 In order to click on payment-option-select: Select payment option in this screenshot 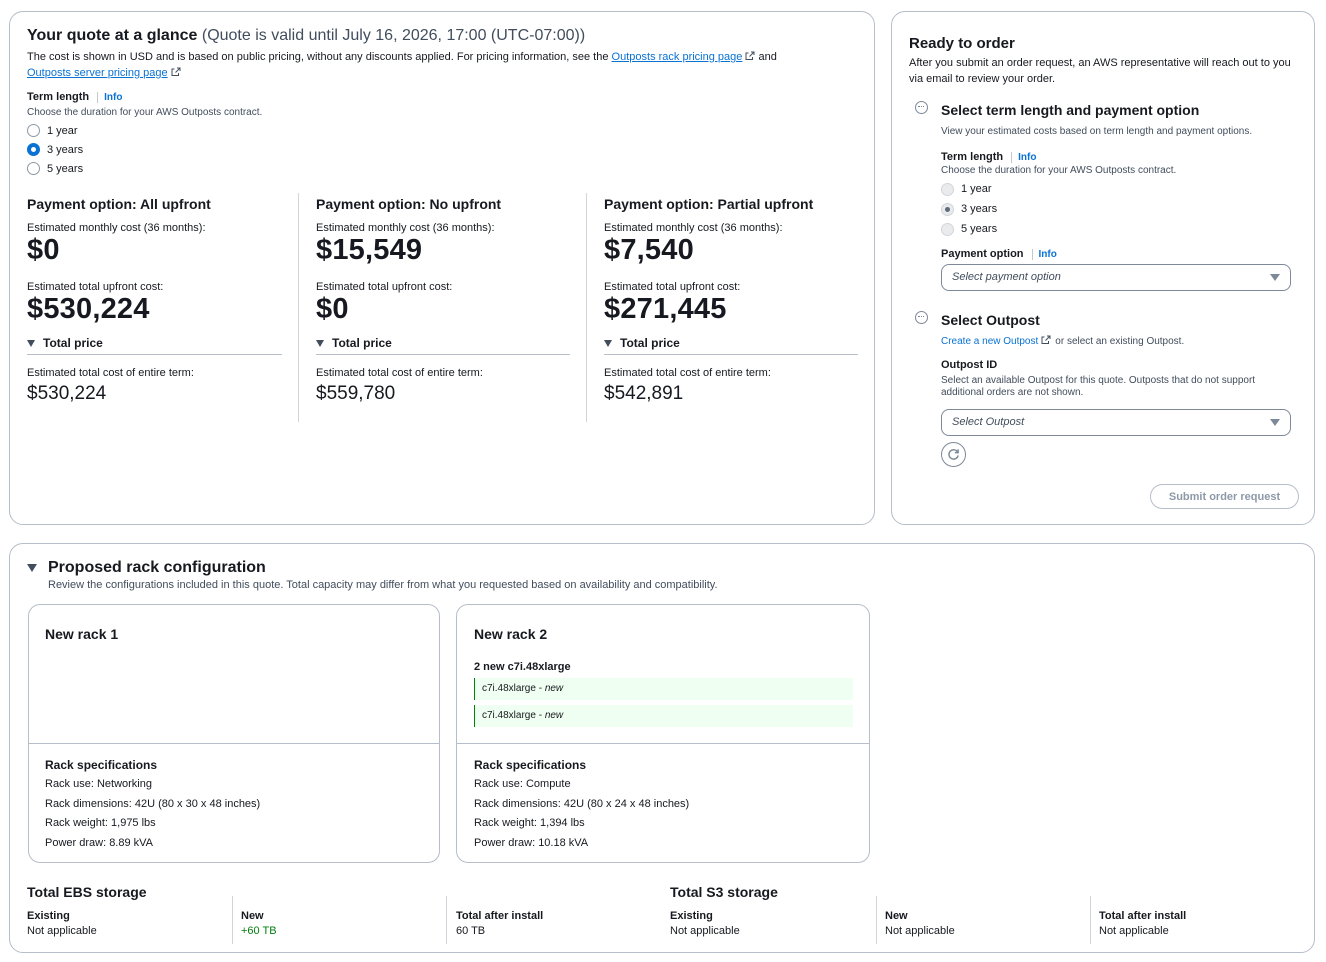, I will do `click(1116, 277)`.